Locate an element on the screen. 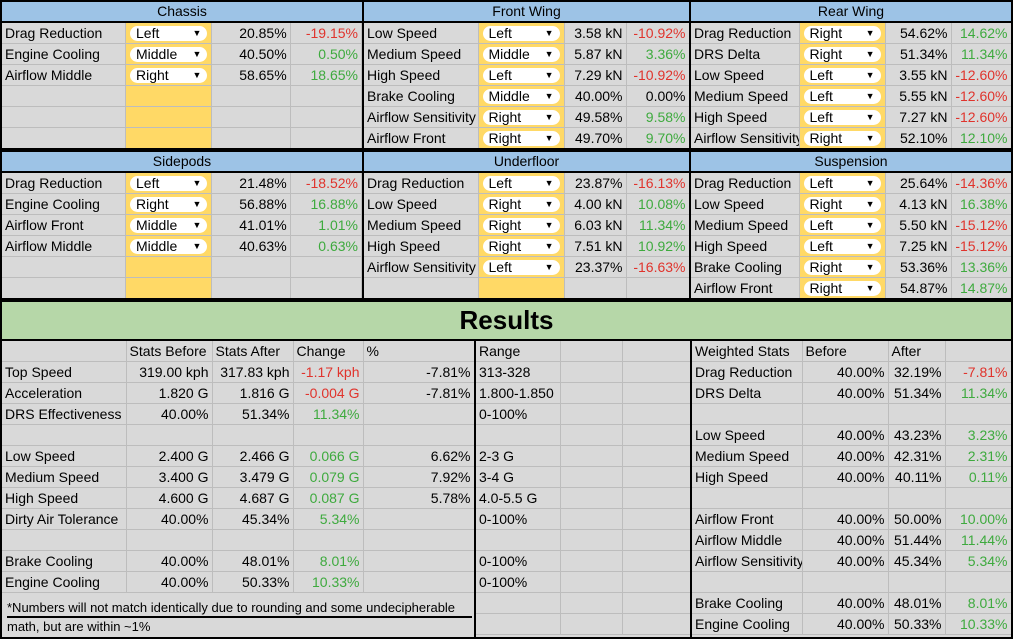 Image resolution: width=1013 pixels, height=639 pixels. stat-value: 6.03 kN is located at coordinates (595, 225).